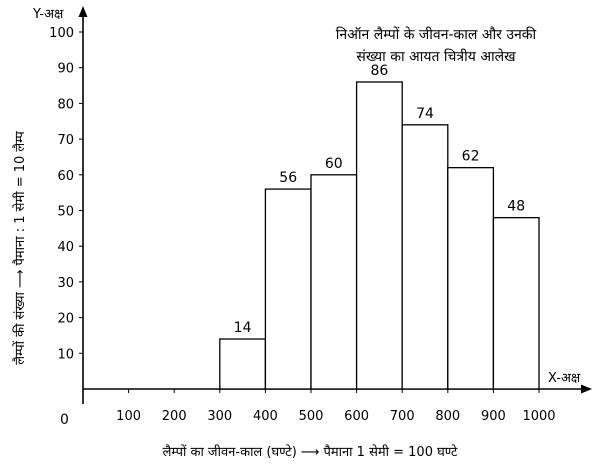 Image resolution: width=607 pixels, height=468 pixels. What do you see at coordinates (65, 354) in the screenshot?
I see `y-tick-label: 10` at bounding box center [65, 354].